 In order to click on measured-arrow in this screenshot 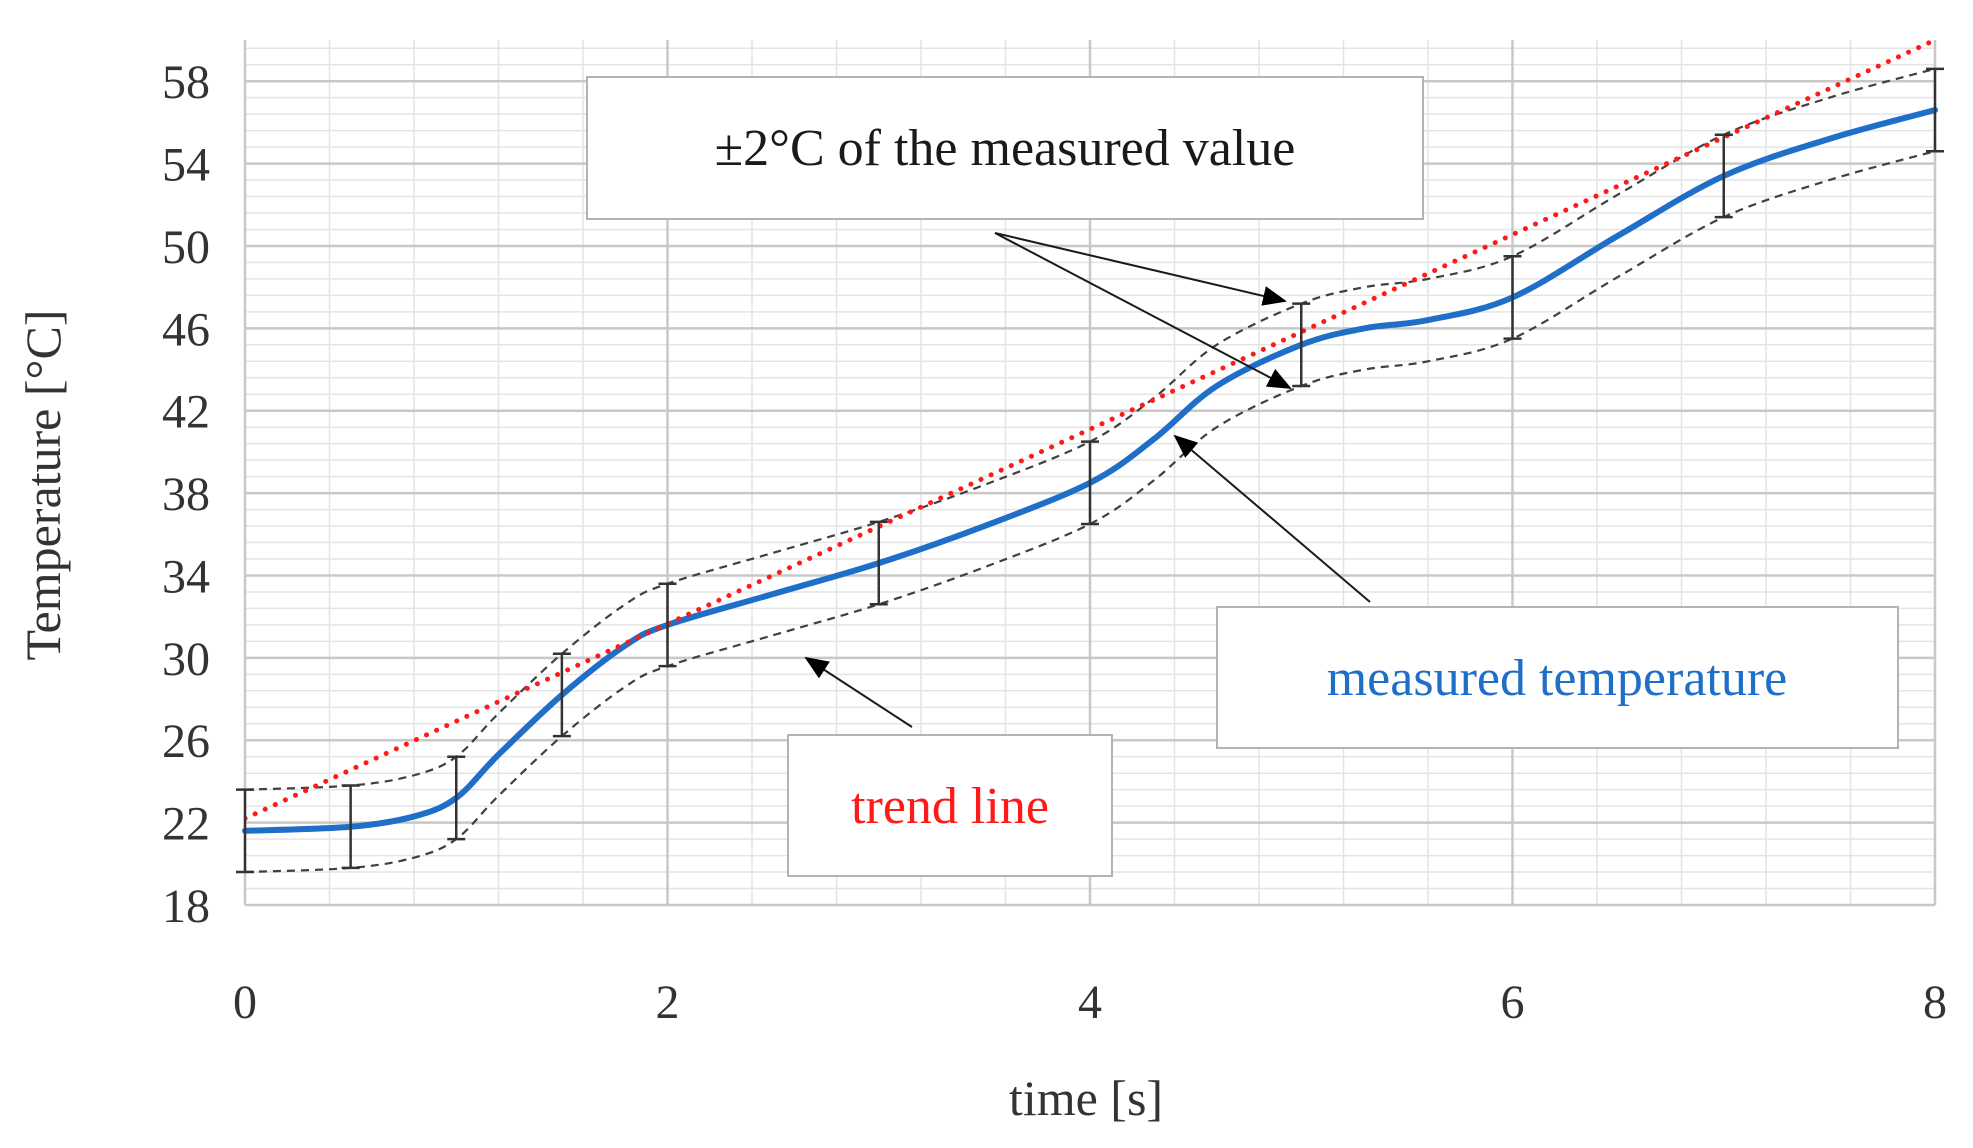, I will do `click(1272, 518)`.